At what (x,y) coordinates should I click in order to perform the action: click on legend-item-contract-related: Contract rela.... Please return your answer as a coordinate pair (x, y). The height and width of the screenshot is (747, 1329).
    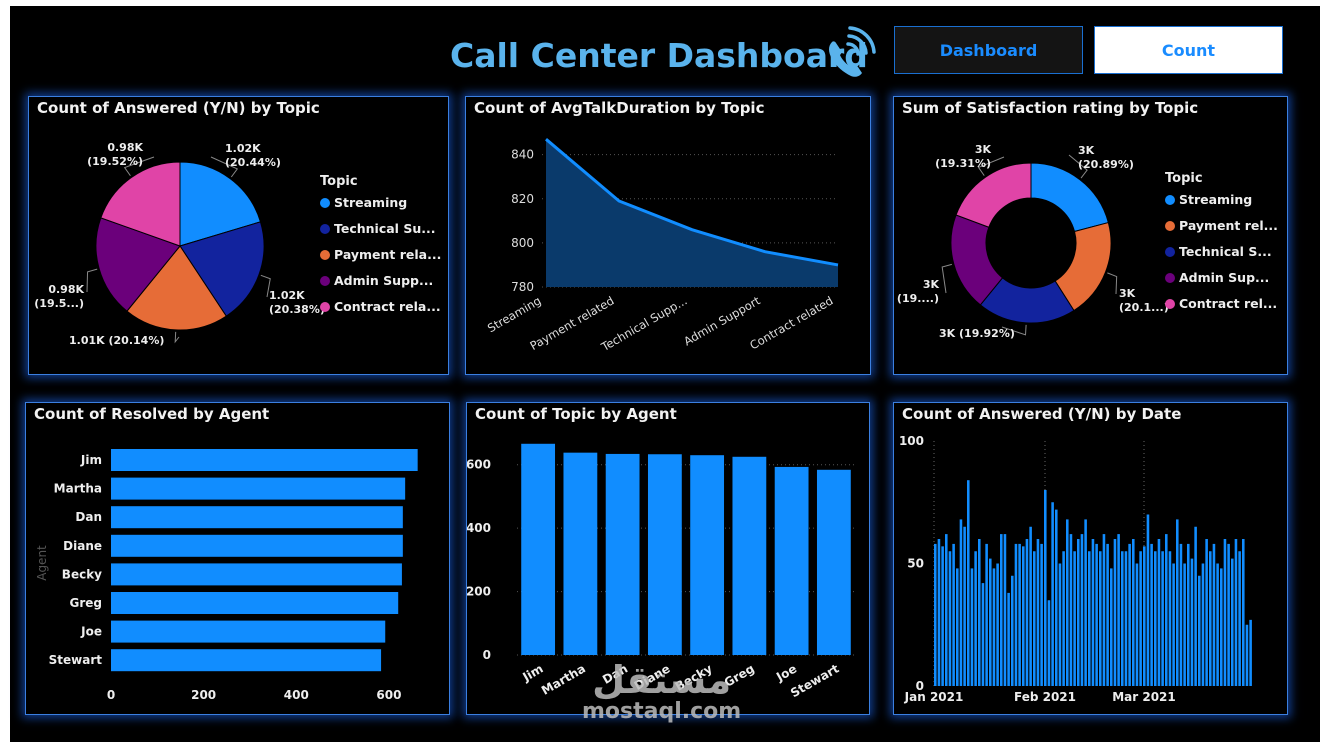
    Looking at the image, I should click on (387, 306).